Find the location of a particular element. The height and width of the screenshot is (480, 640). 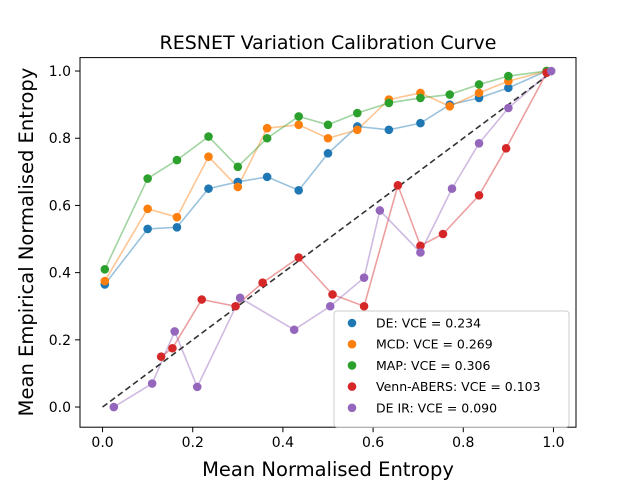

legend-label-map: MAP: VCE = 0.306 is located at coordinates (433, 365).